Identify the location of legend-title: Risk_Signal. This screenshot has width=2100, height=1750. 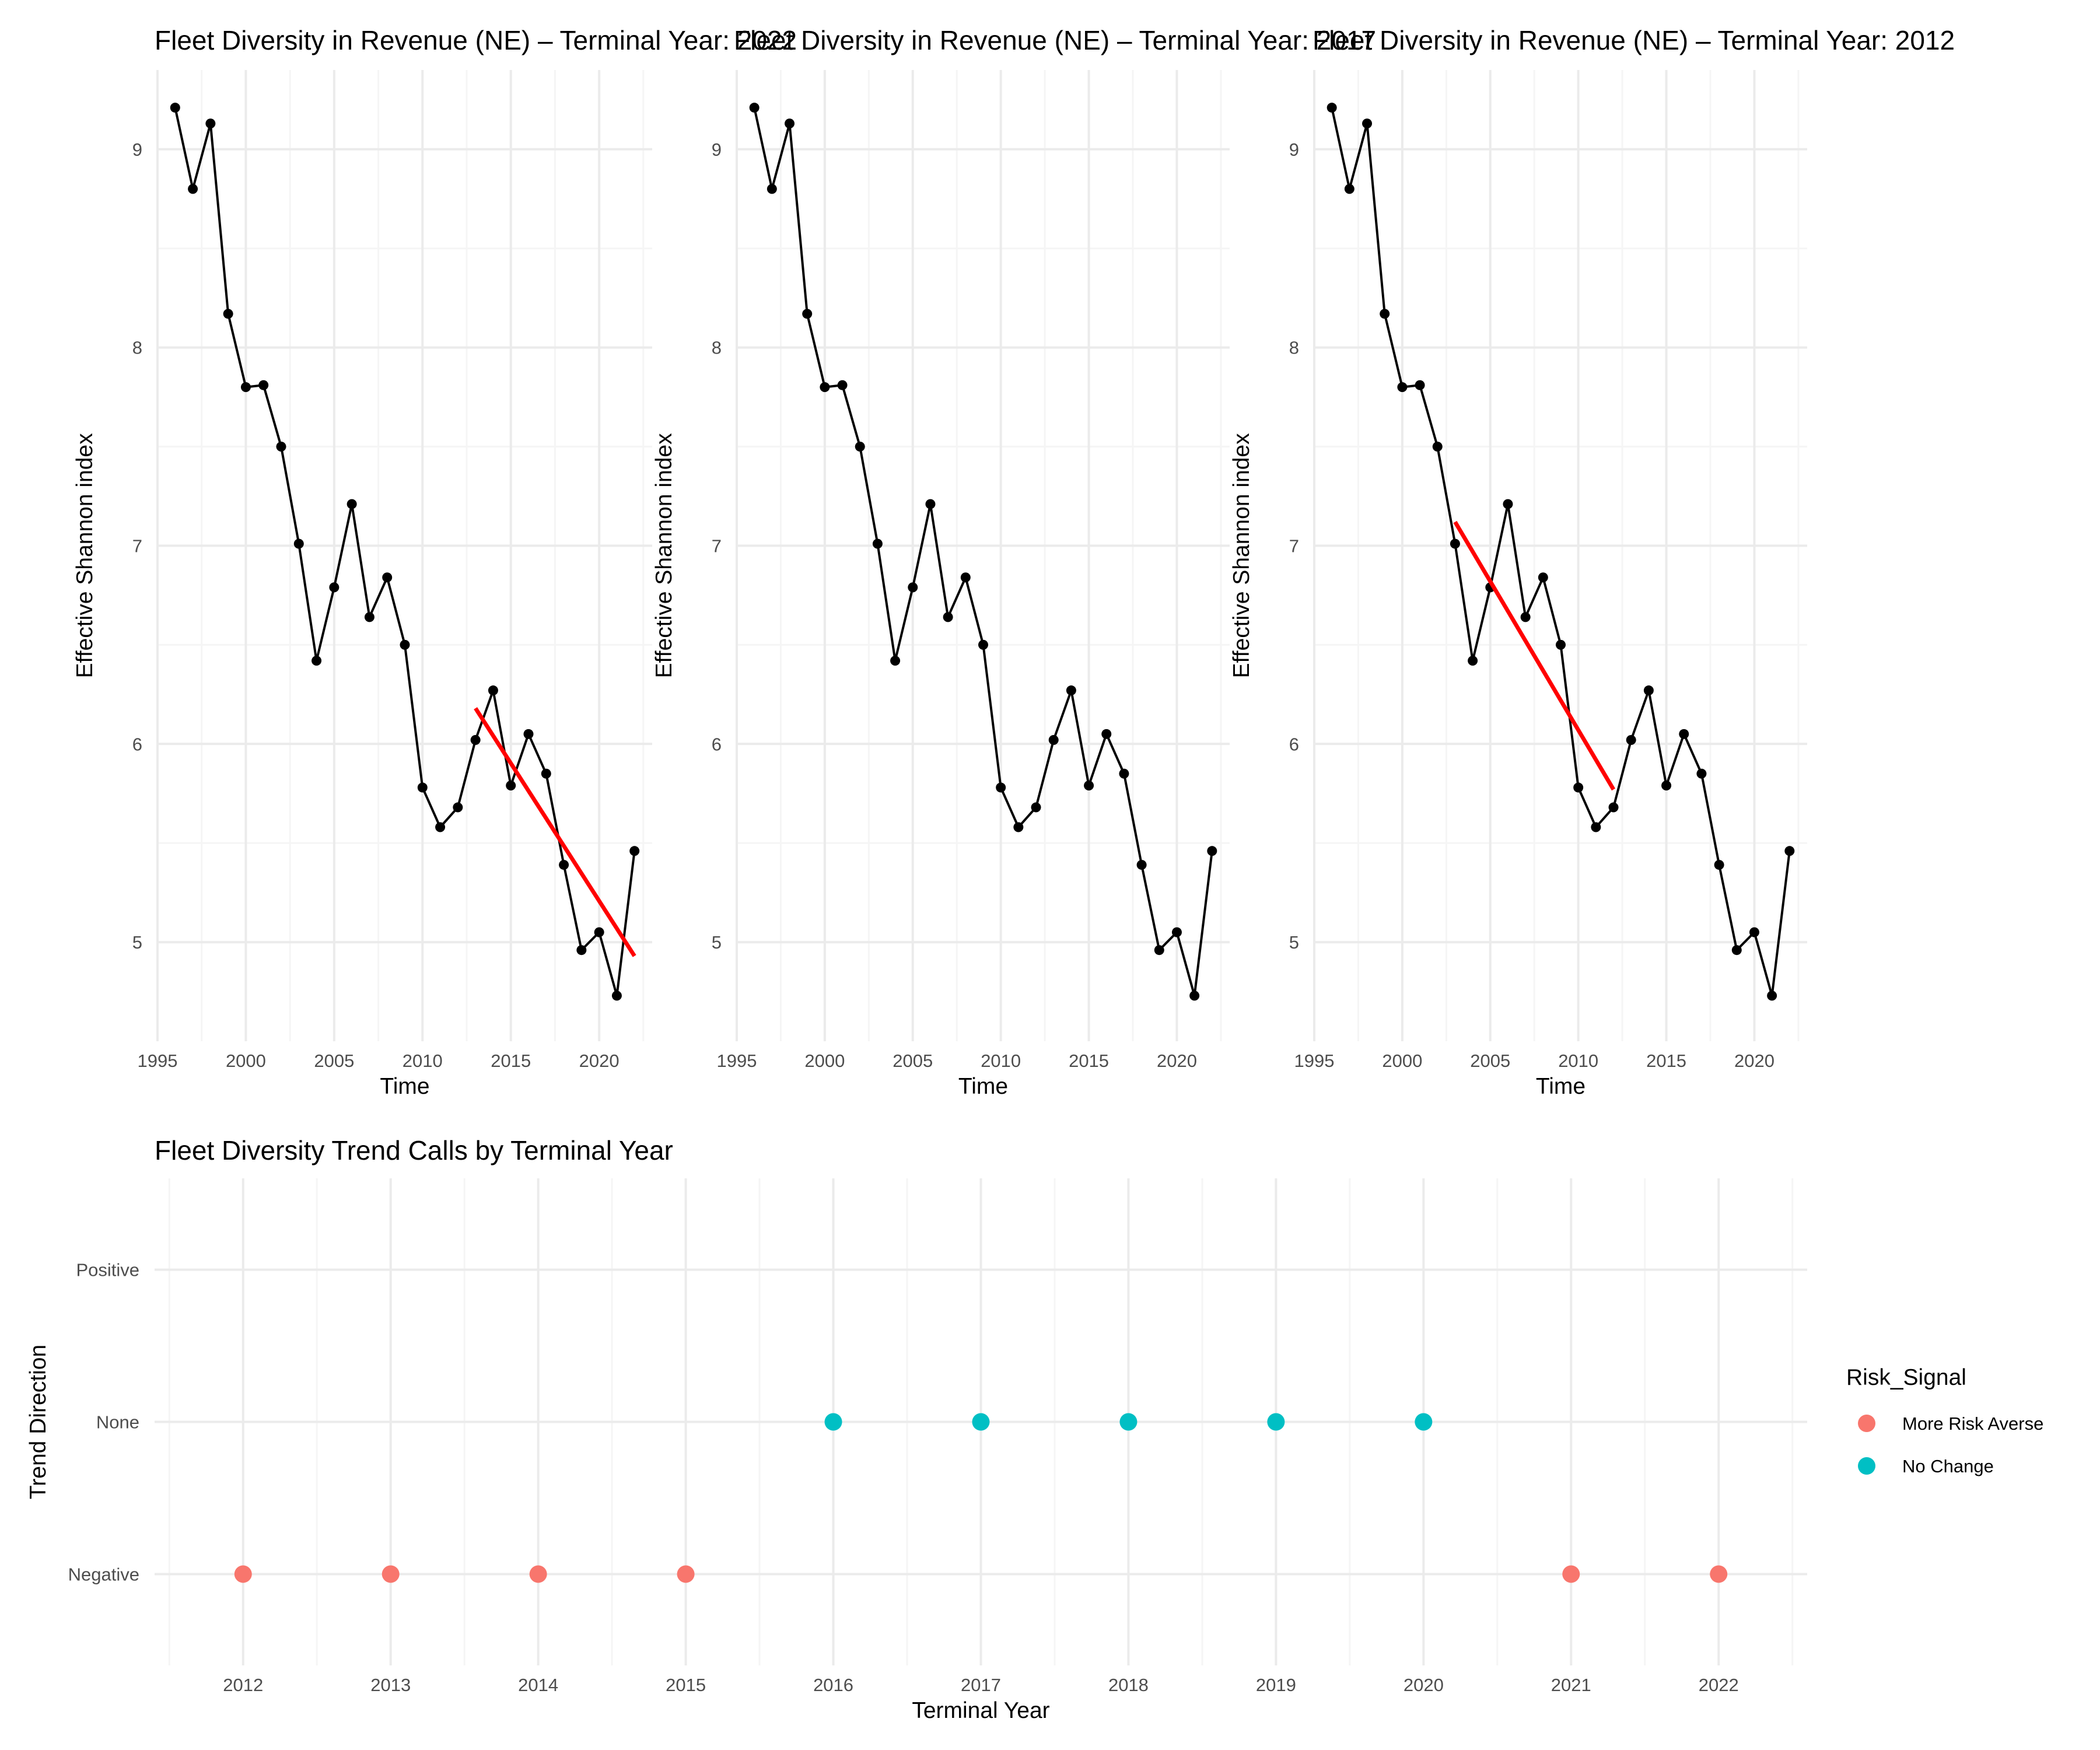
(1906, 1377).